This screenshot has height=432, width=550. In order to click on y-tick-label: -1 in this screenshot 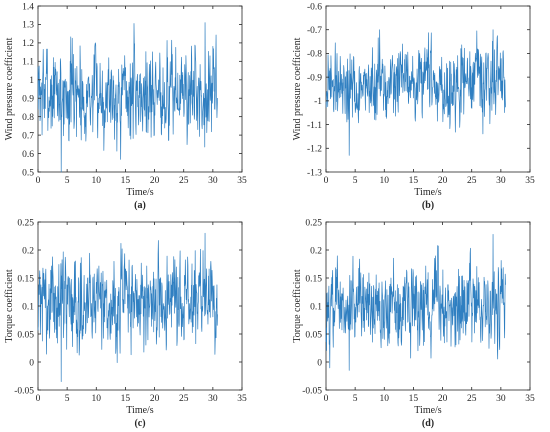, I will do `click(318, 102)`.